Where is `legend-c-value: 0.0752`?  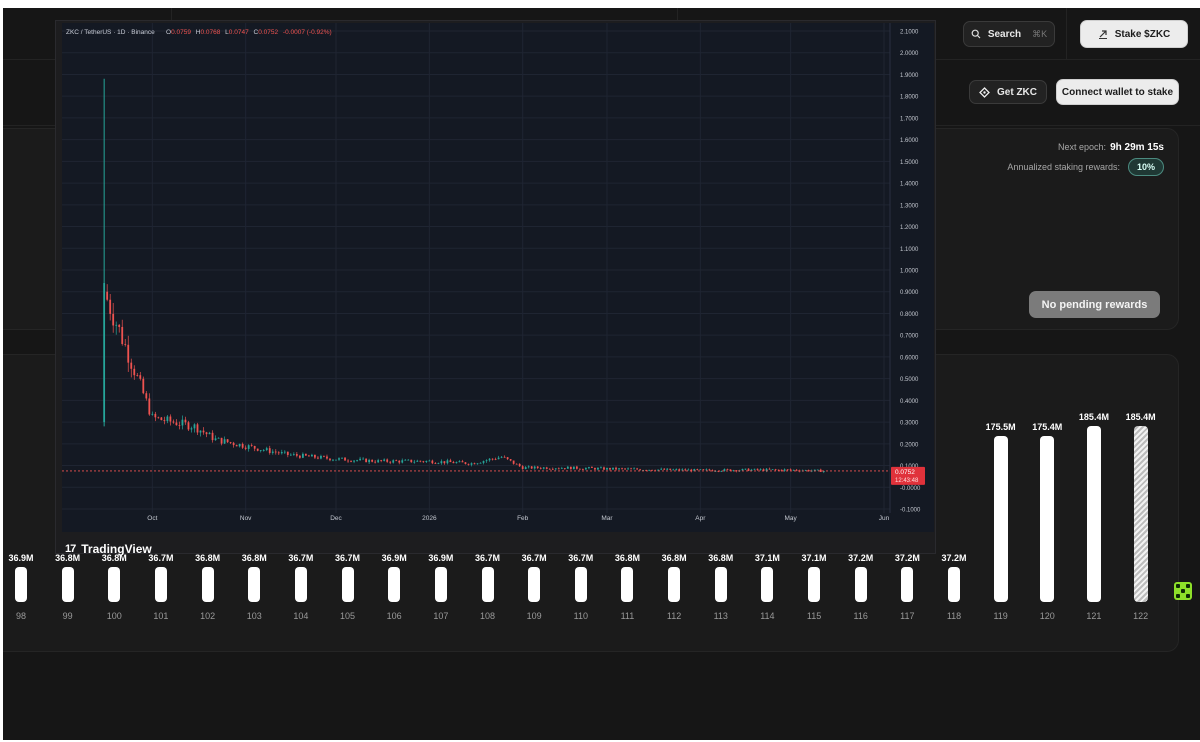
legend-c-value: 0.0752 is located at coordinates (268, 32).